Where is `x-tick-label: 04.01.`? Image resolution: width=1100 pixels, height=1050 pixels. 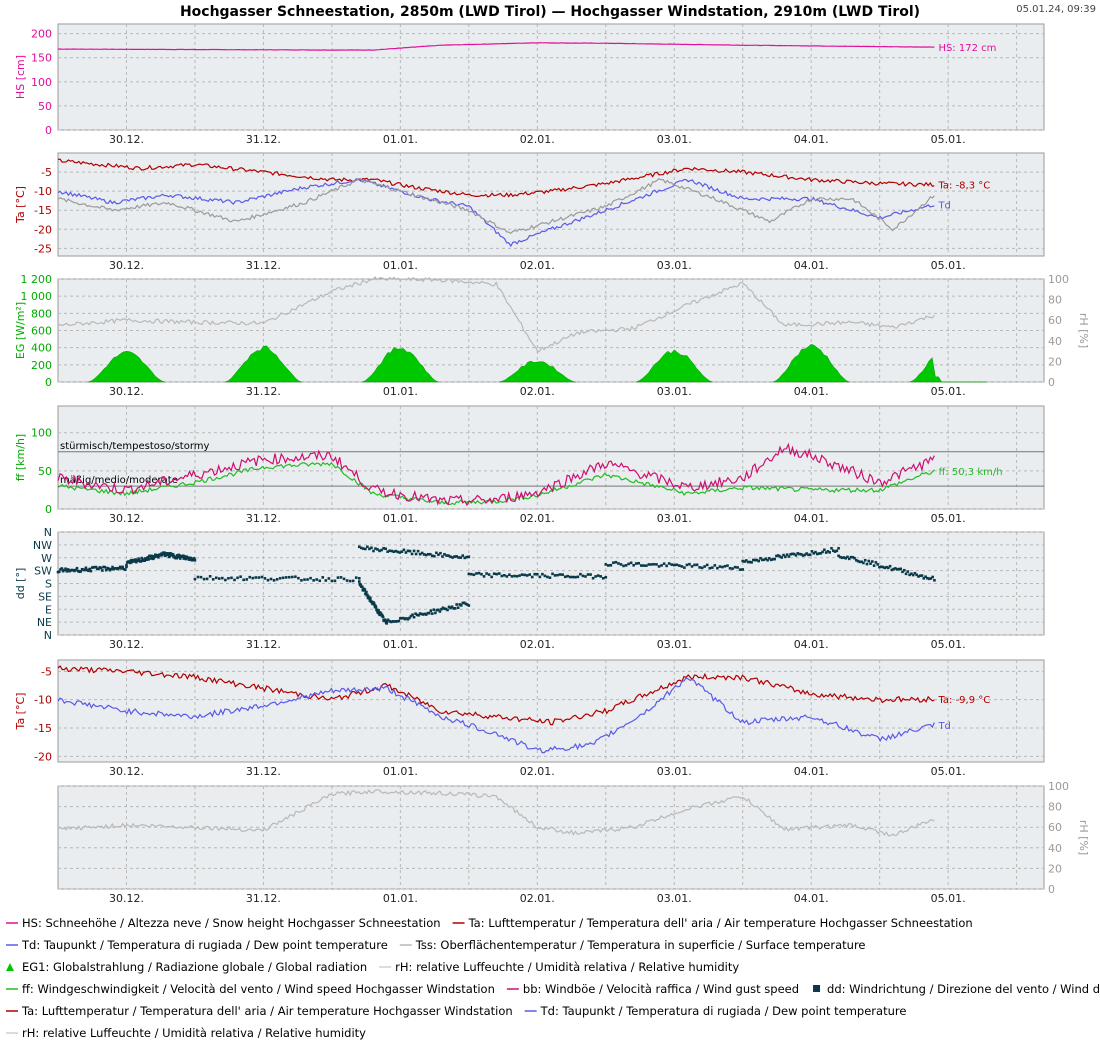 x-tick-label: 04.01. is located at coordinates (811, 265).